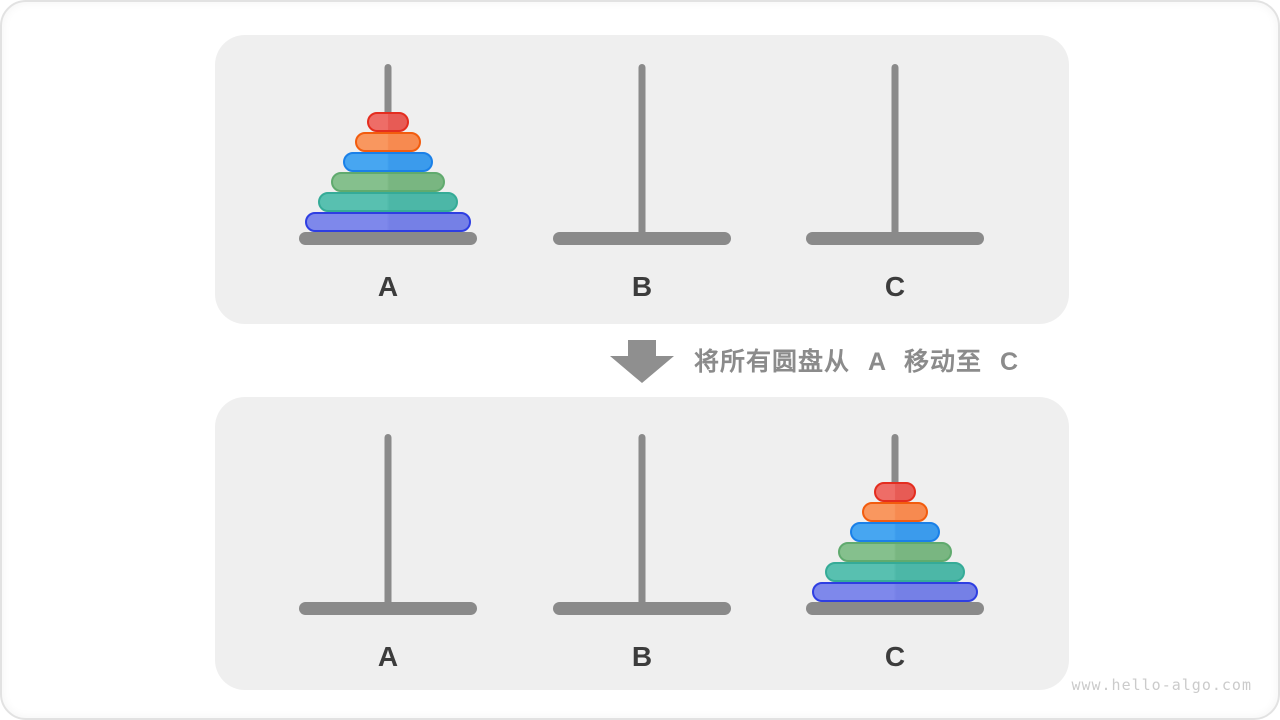 This screenshot has height=720, width=1280. I want to click on arrow-down-icon, so click(642, 361).